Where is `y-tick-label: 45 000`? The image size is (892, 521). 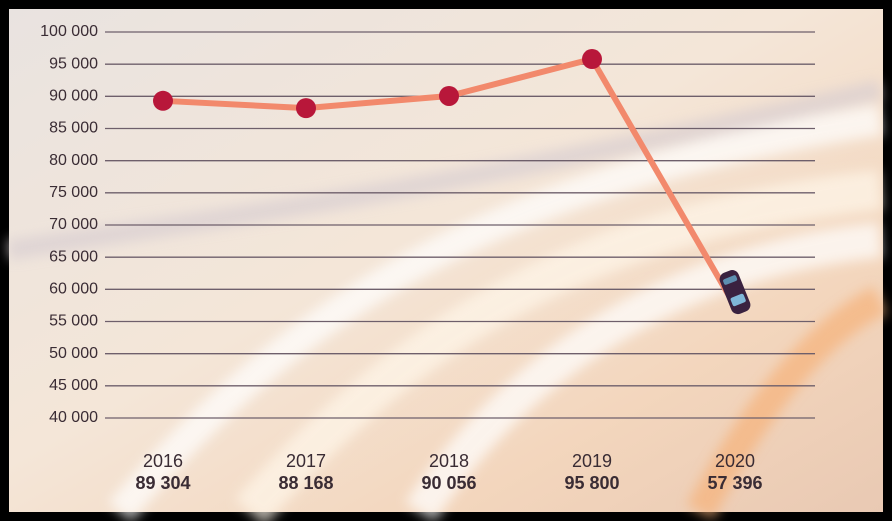 y-tick-label: 45 000 is located at coordinates (73, 385).